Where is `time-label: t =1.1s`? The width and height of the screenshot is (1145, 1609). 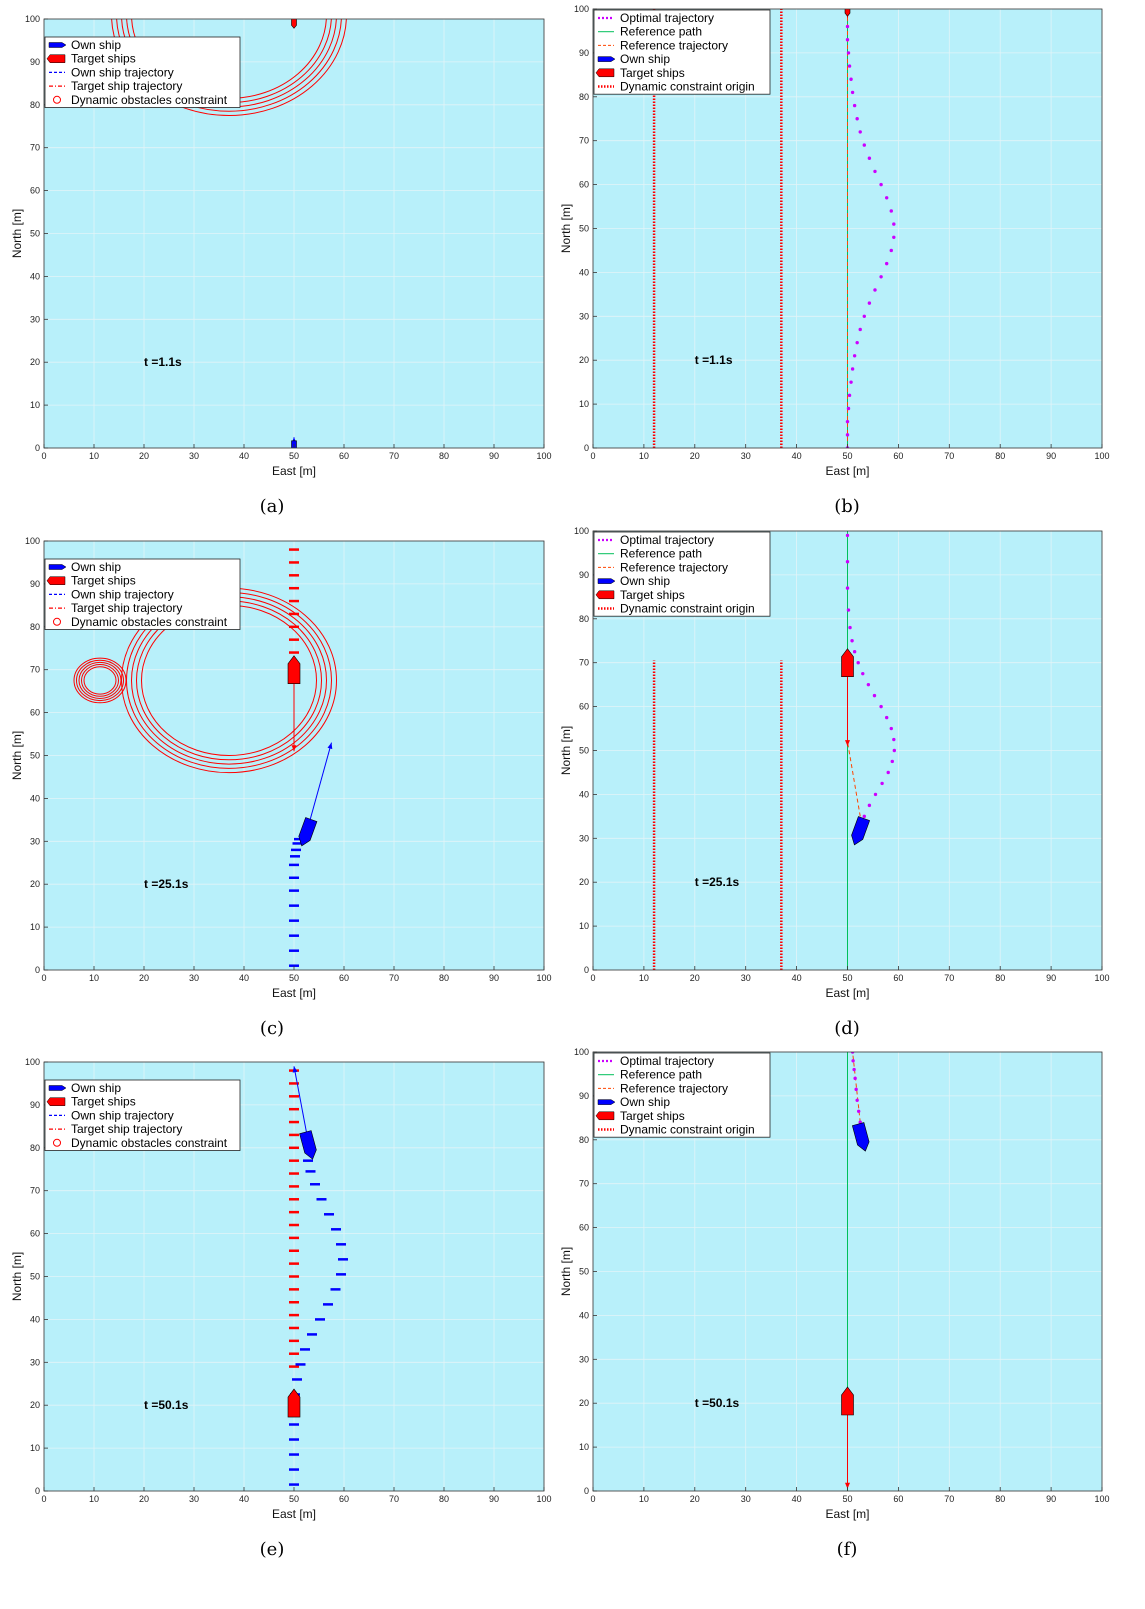 time-label: t =1.1s is located at coordinates (163, 362).